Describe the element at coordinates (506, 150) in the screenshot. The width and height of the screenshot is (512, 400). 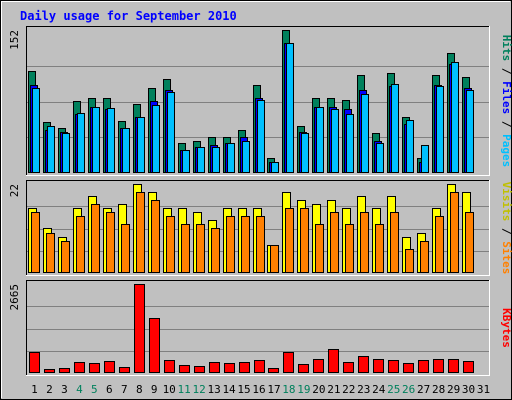
I see `side-legend-part: Pages` at that location.